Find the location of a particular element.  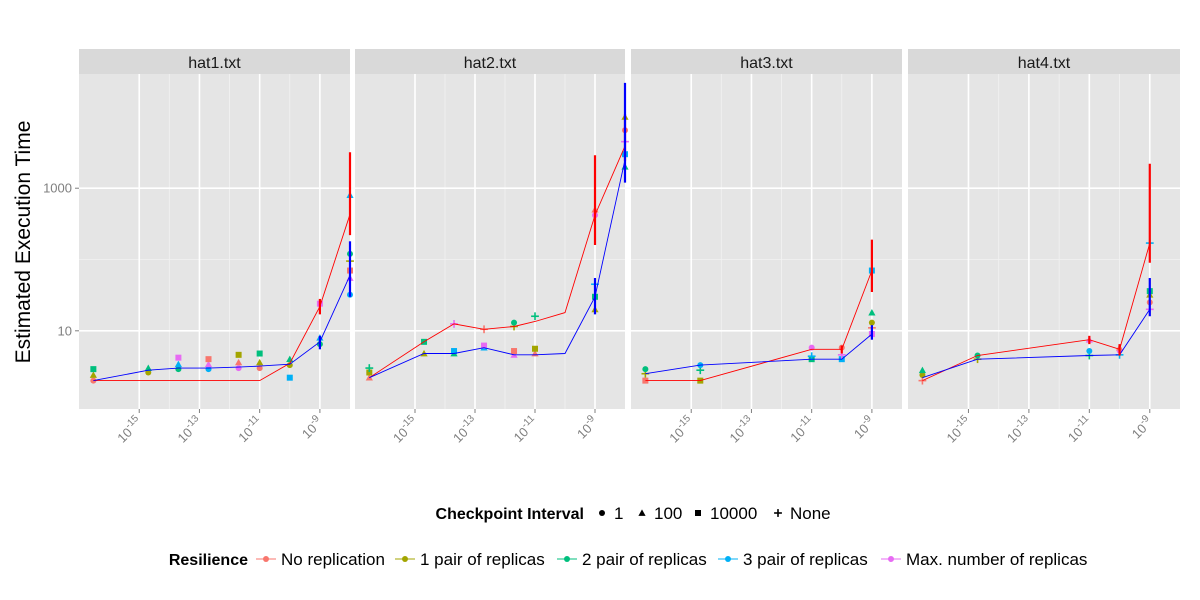

facet-panel-3: hat3.txt 10-15 10-13 10-11 10-9 is located at coordinates (766, 247).